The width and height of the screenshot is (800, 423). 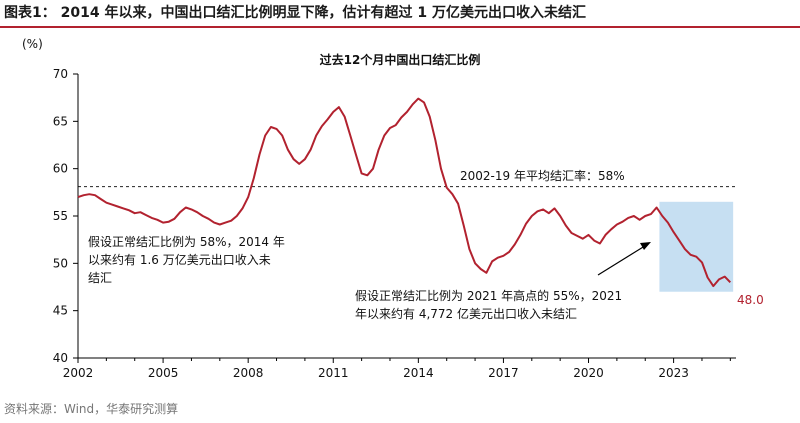 What do you see at coordinates (466, 313) in the screenshot?
I see `annotation-right-line-2: 年以来约有 4,772 亿美元出口收入未结汇` at bounding box center [466, 313].